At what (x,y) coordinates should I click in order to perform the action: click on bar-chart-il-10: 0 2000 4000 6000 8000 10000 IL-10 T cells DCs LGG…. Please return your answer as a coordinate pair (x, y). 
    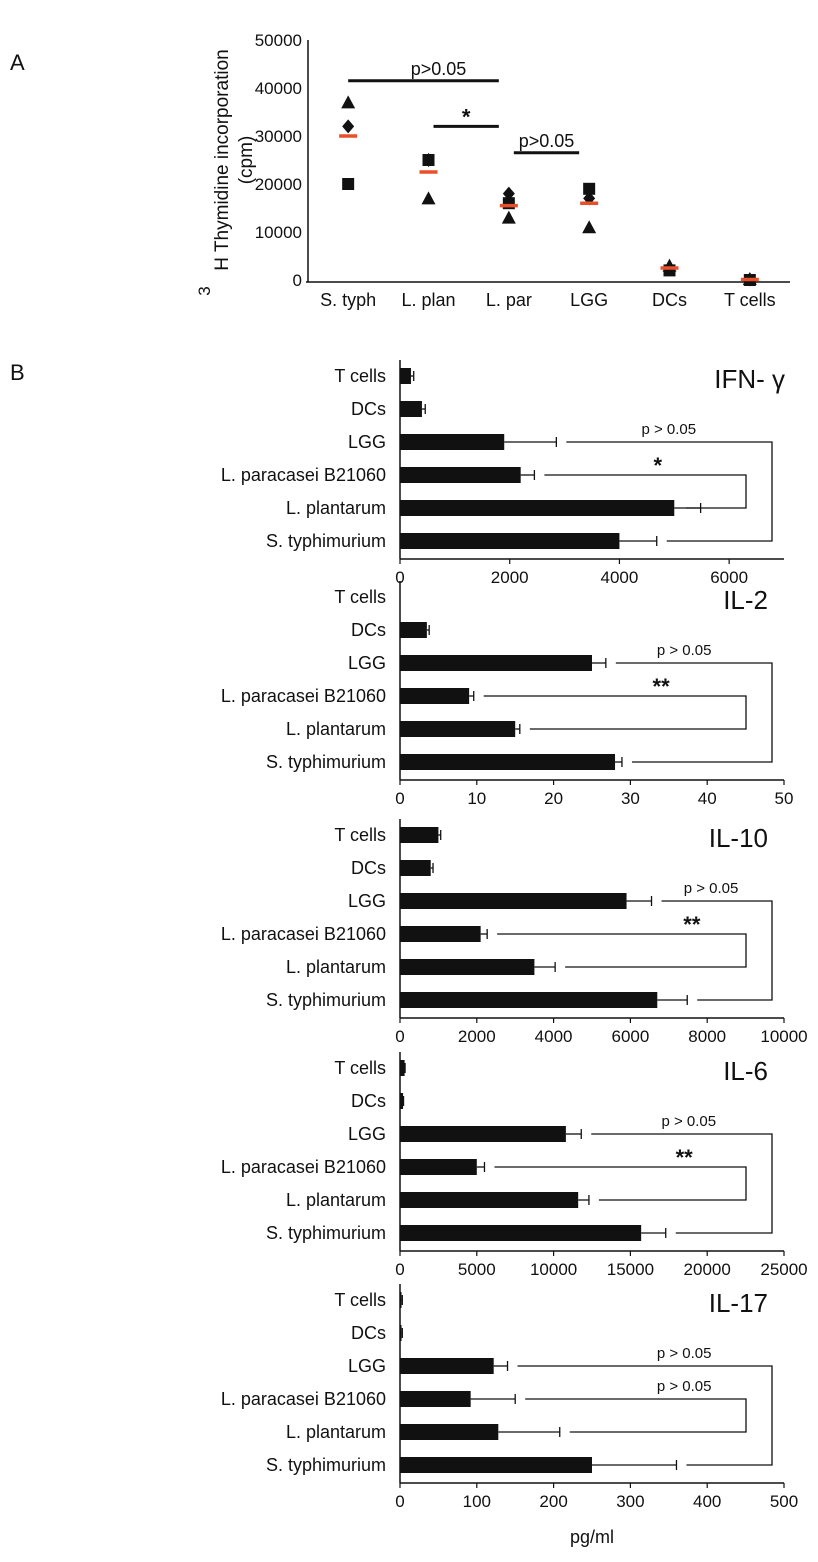
    Looking at the image, I should click on (514, 932).